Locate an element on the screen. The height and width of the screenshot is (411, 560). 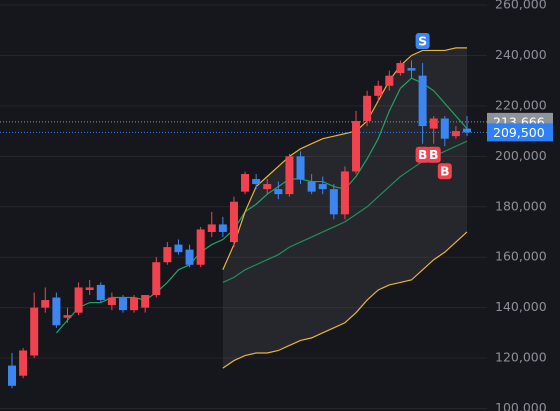
y-tick-label: 200,000 is located at coordinates (521, 155).